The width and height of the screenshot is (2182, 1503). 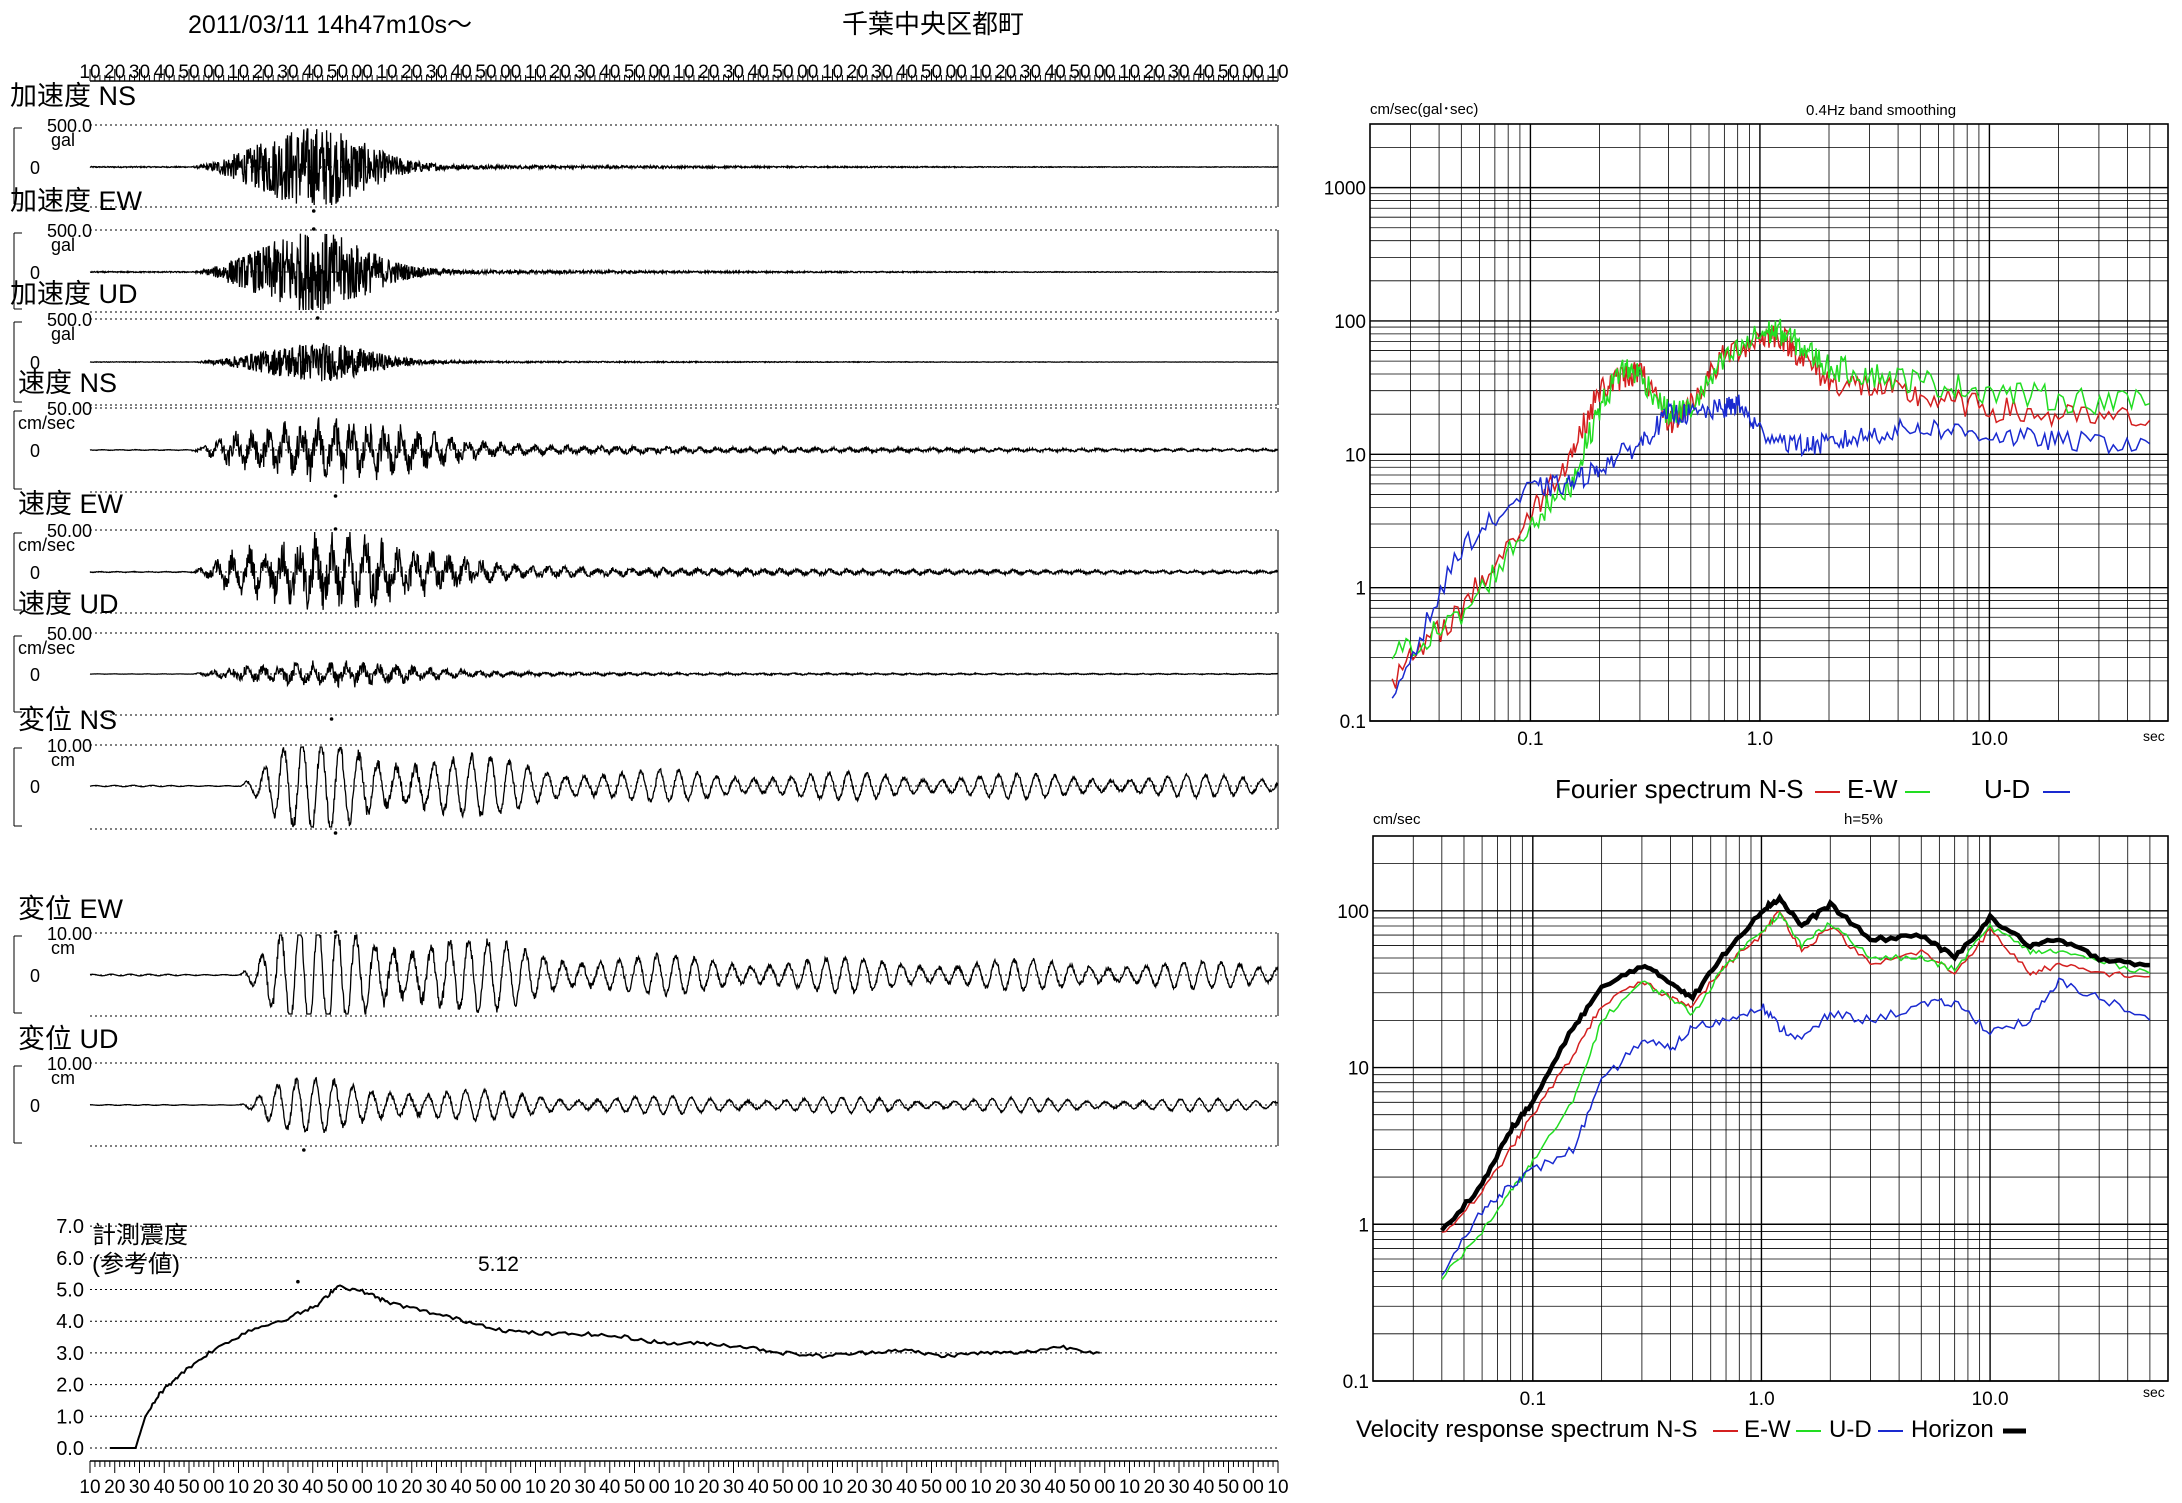 I want to click on intensity-ytick: 6.0, so click(x=70, y=1259).